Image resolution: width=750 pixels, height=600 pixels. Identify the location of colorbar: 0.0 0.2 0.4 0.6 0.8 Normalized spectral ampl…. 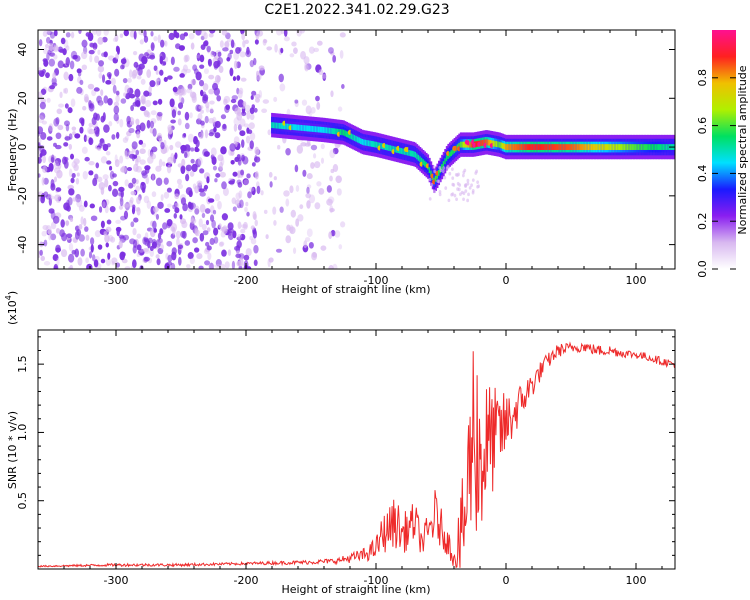
(722, 154).